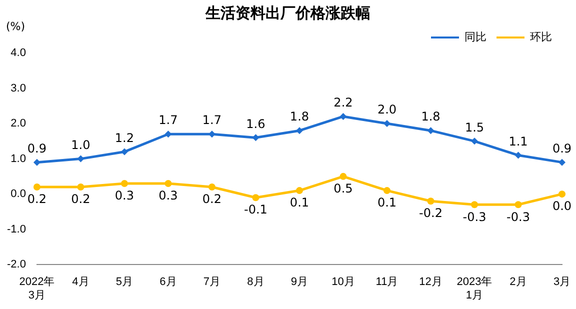 Image resolution: width=576 pixels, height=309 pixels. I want to click on x-tick-label: 7月, so click(212, 282).